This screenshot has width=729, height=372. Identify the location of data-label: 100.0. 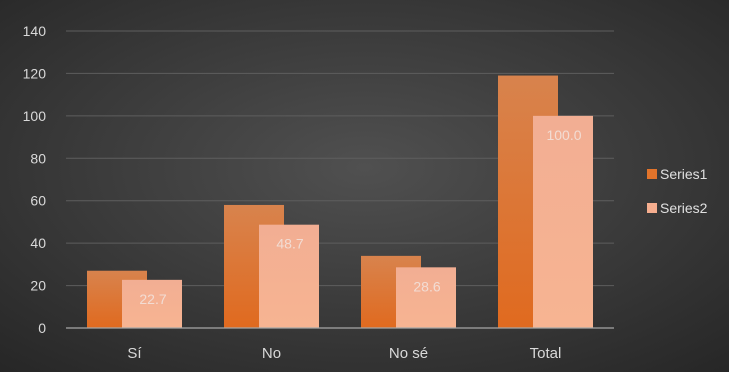
(563, 135).